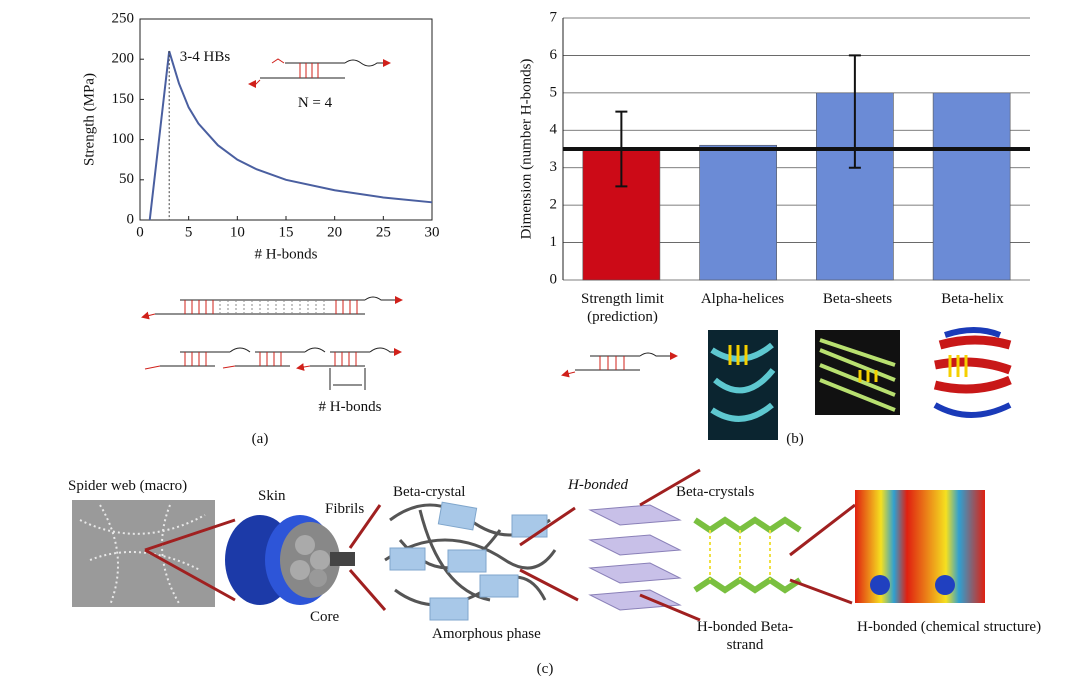 The width and height of the screenshot is (1090, 679). I want to click on diagram-label: H-bonded, so click(598, 485).